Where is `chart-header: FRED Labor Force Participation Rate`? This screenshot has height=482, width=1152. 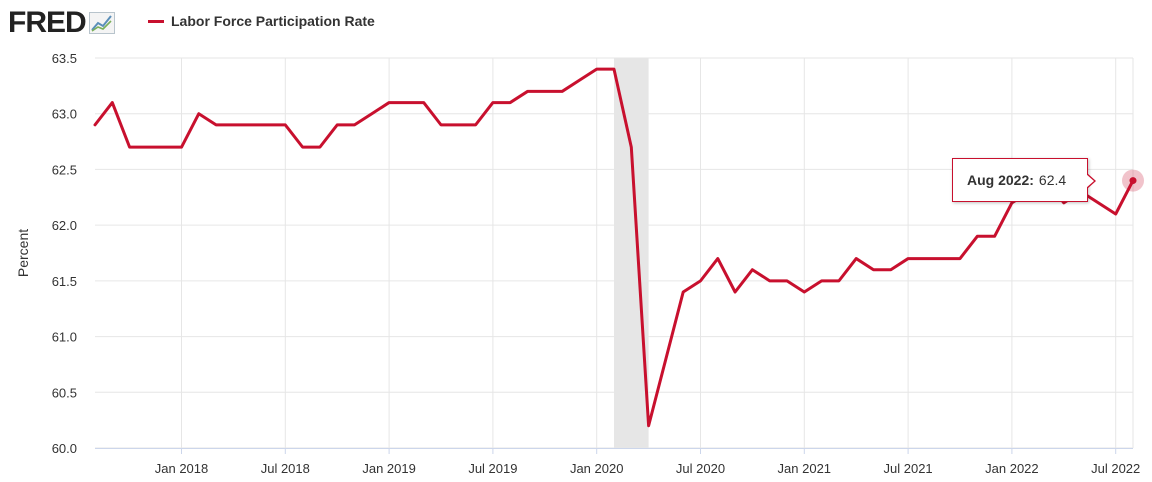
chart-header: FRED Labor Force Participation Rate is located at coordinates (576, 22).